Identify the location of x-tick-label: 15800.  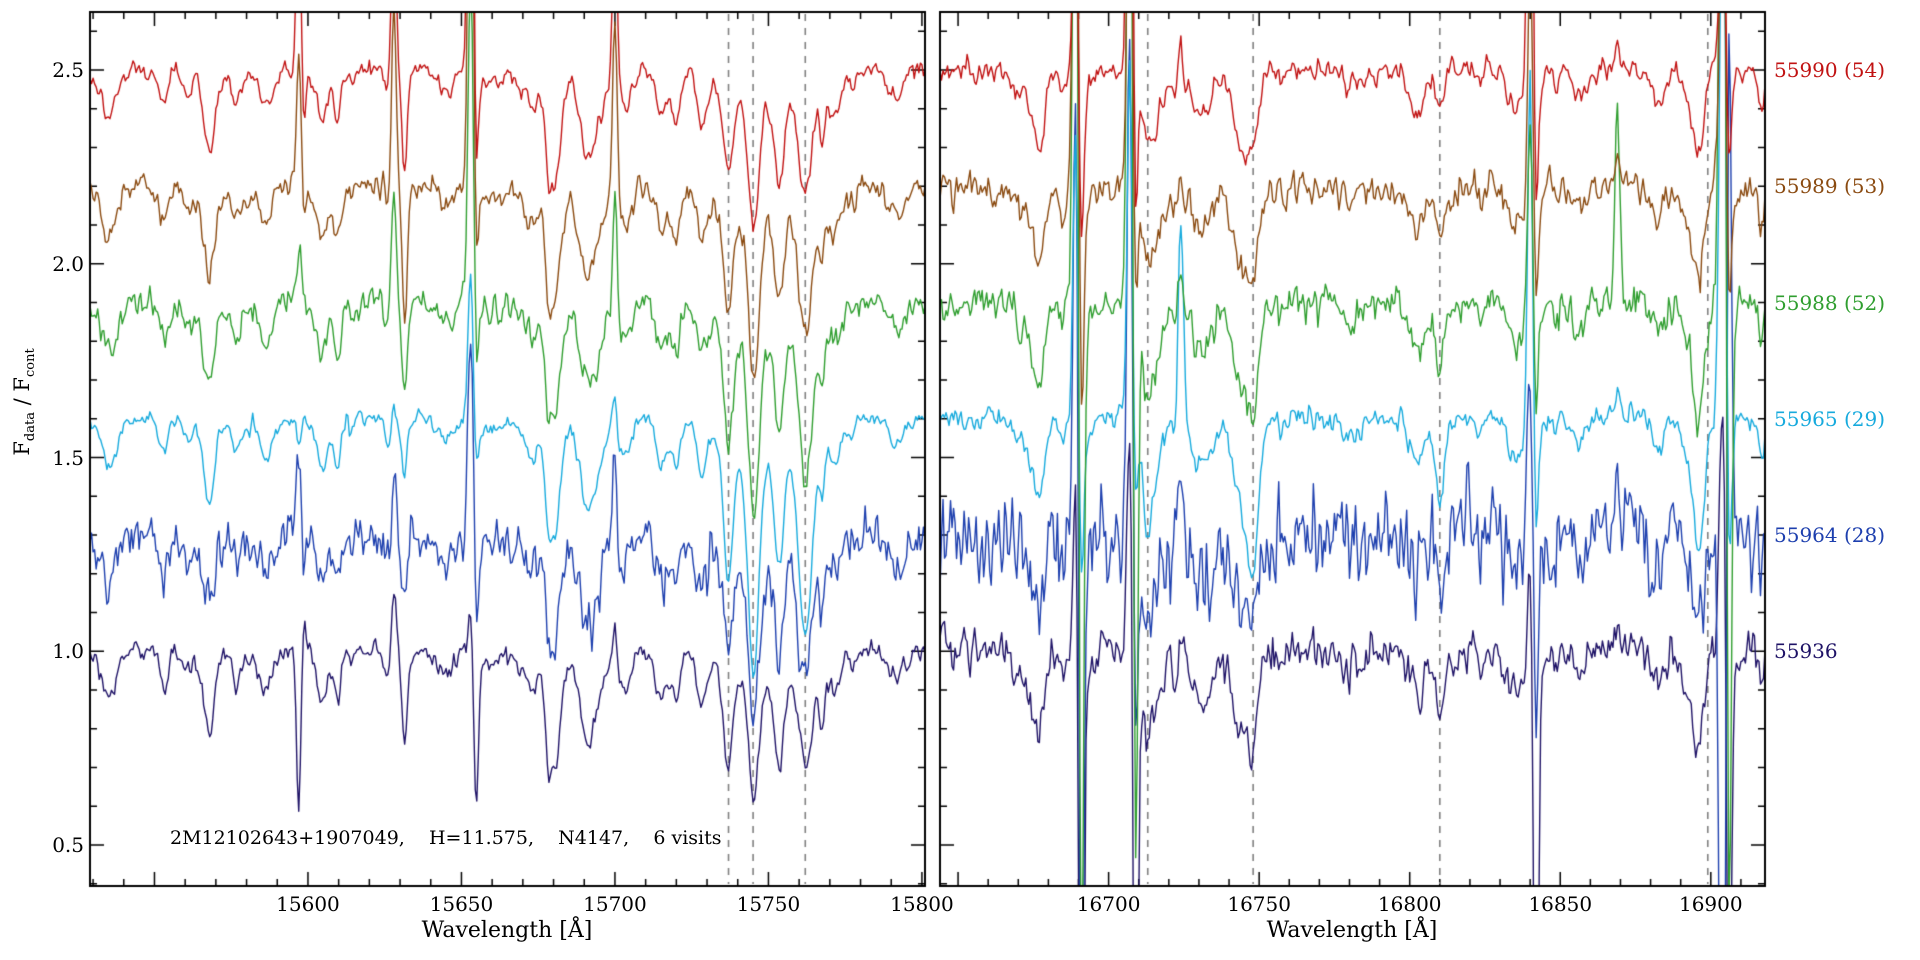
(922, 904).